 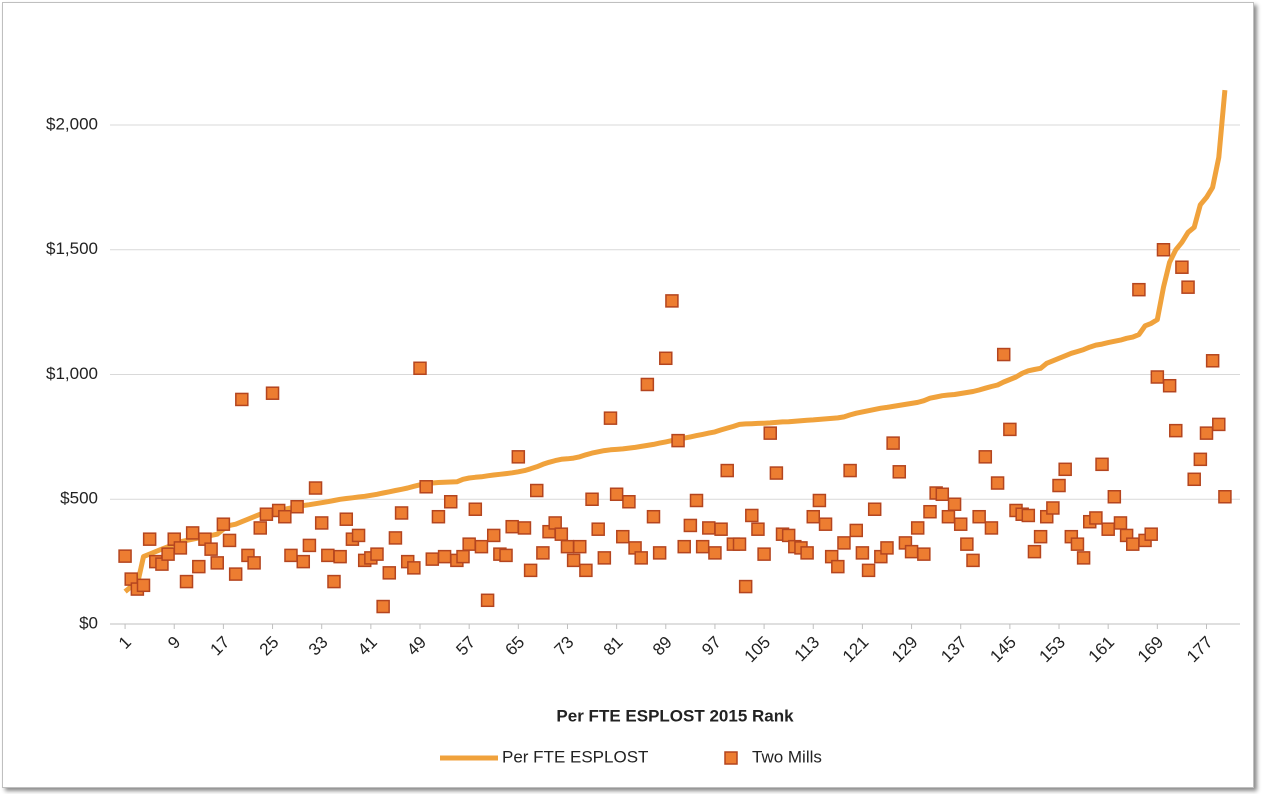 What do you see at coordinates (79, 498) in the screenshot?
I see `y-tick-label: $500` at bounding box center [79, 498].